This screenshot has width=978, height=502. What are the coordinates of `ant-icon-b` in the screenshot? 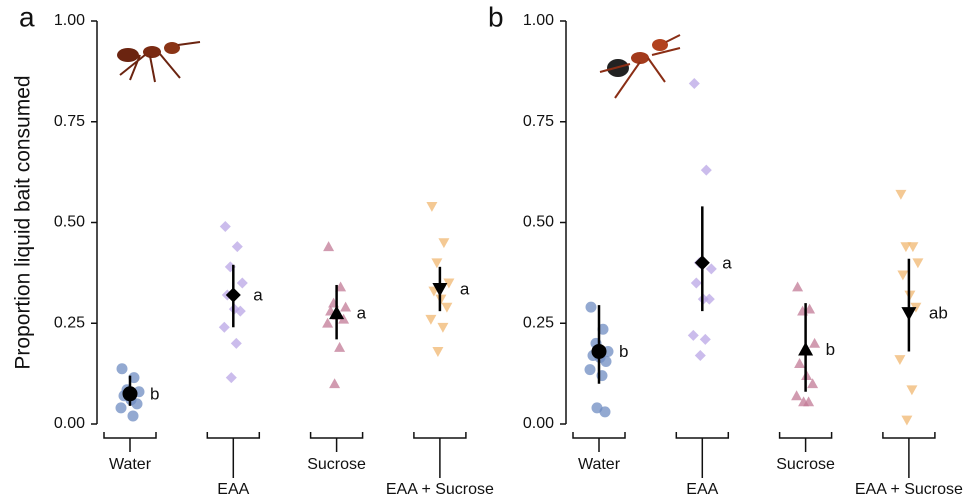 It's located at (640, 66).